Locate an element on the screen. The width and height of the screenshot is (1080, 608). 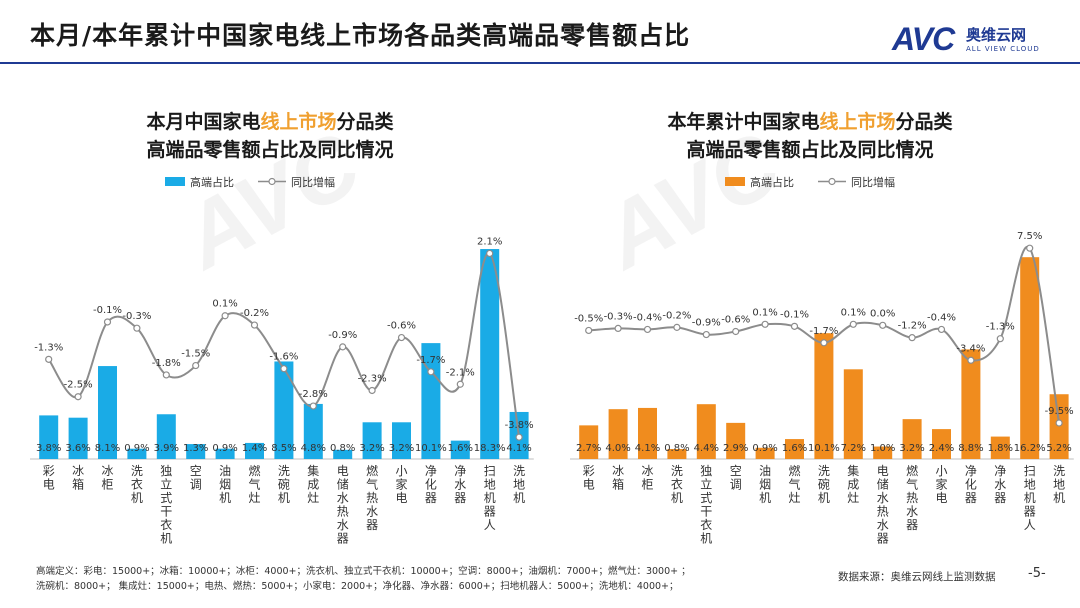
bar-value-label: 0.8% is located at coordinates (676, 448).